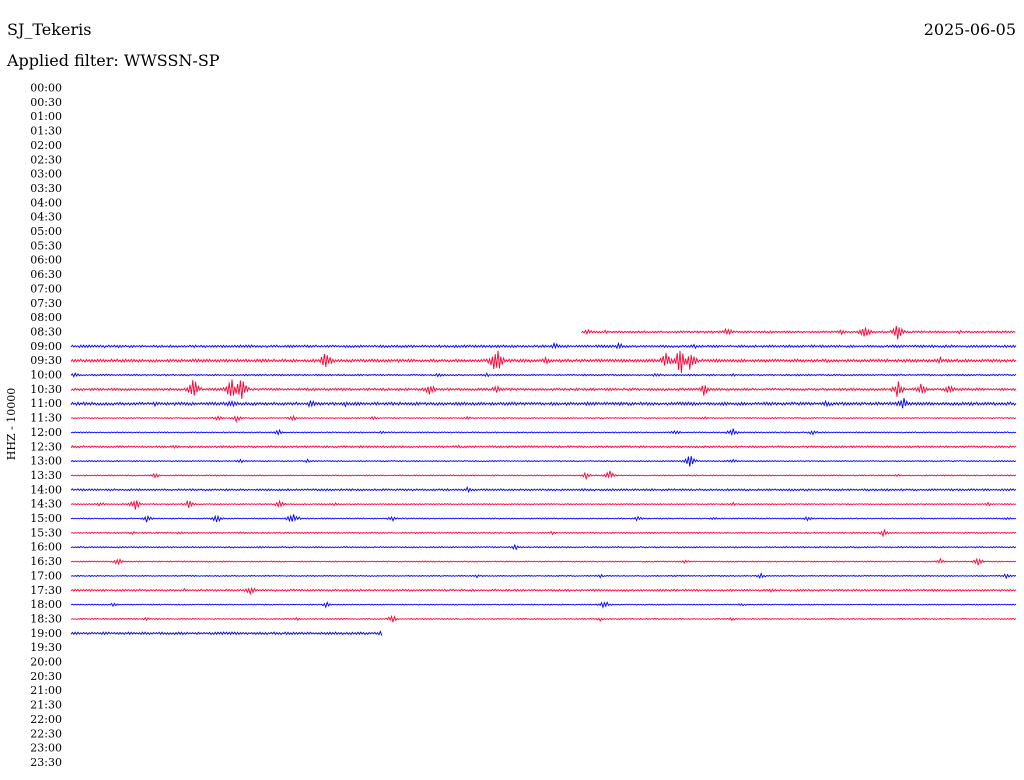 This screenshot has height=780, width=1024. What do you see at coordinates (46, 690) in the screenshot?
I see `time-label-2100: 21:00` at bounding box center [46, 690].